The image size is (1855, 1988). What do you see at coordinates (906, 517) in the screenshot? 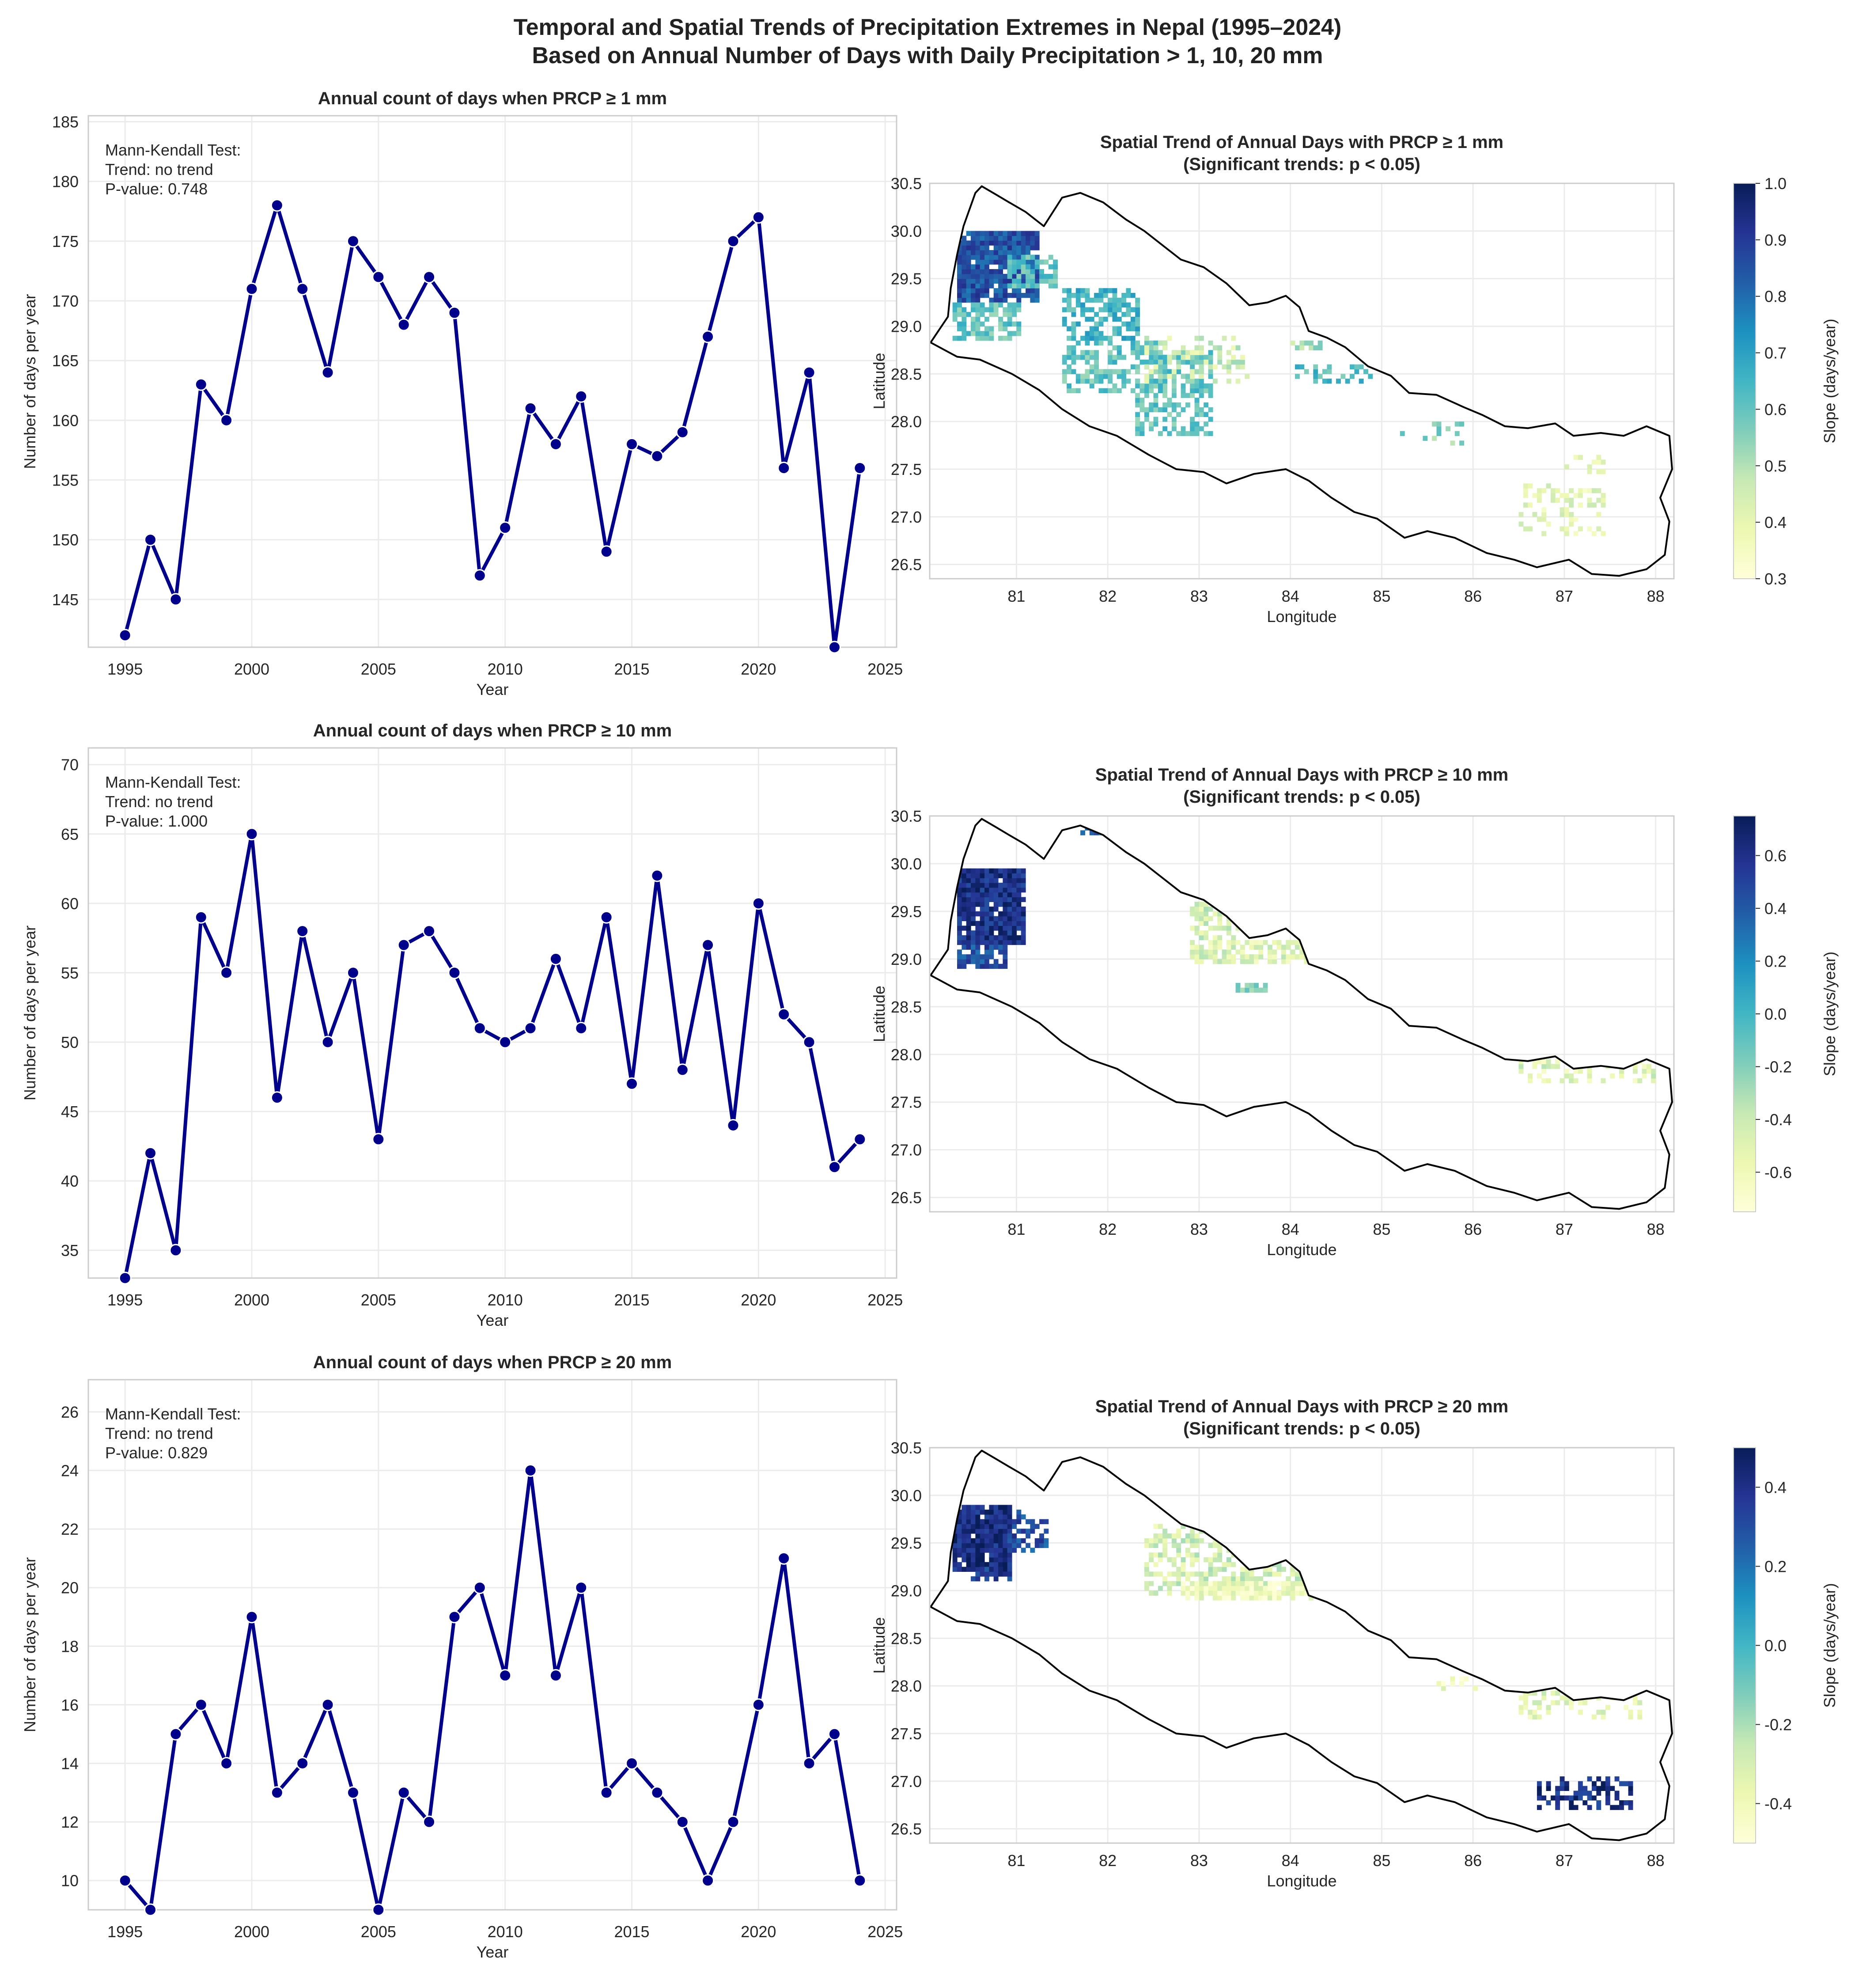
I see `y-tick-label: 27.0` at bounding box center [906, 517].